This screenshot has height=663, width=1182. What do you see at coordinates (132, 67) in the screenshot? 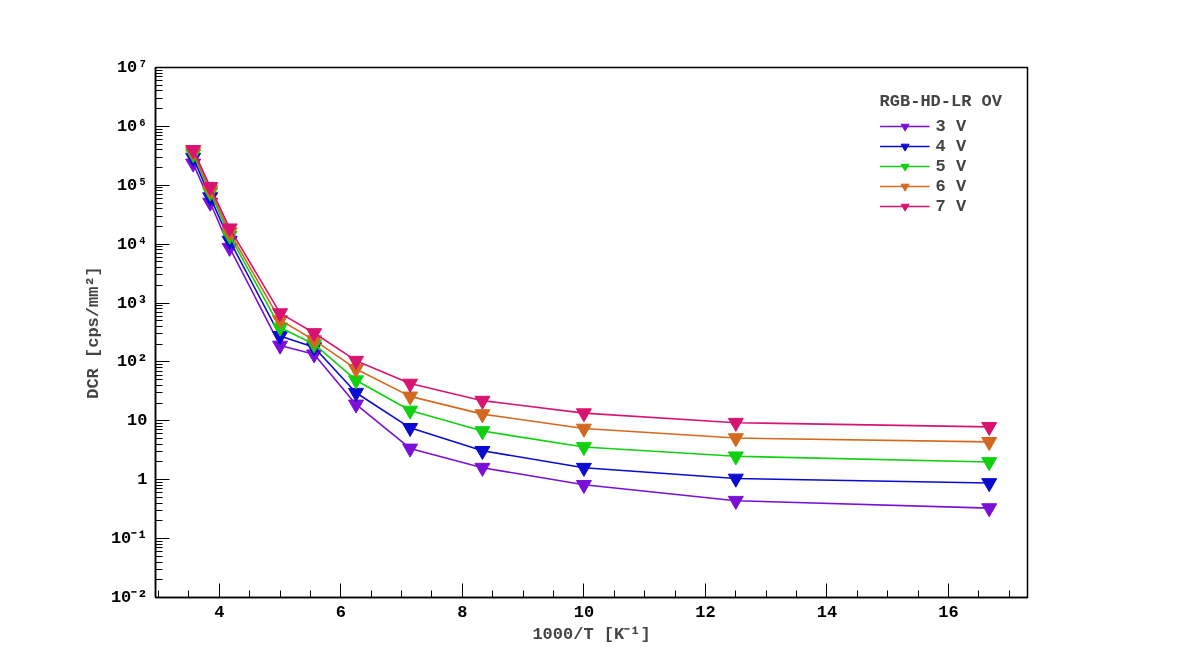
I see `y-tick-label: 10⁷` at bounding box center [132, 67].